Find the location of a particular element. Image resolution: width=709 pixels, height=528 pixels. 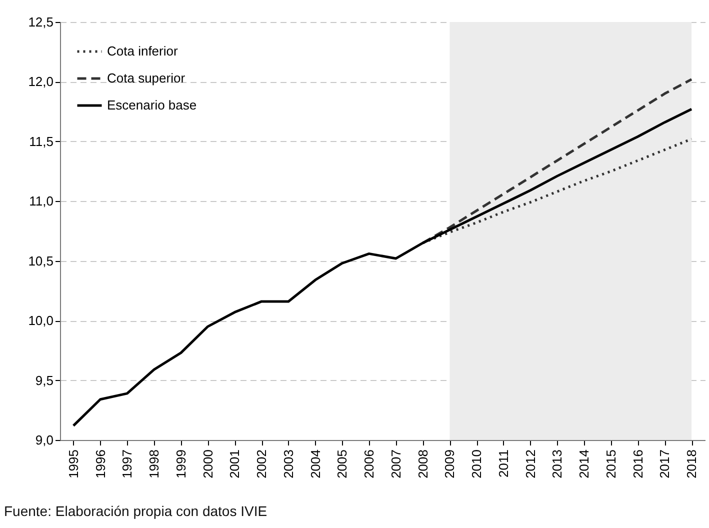

x-tick-label: 1995 is located at coordinates (73, 464).